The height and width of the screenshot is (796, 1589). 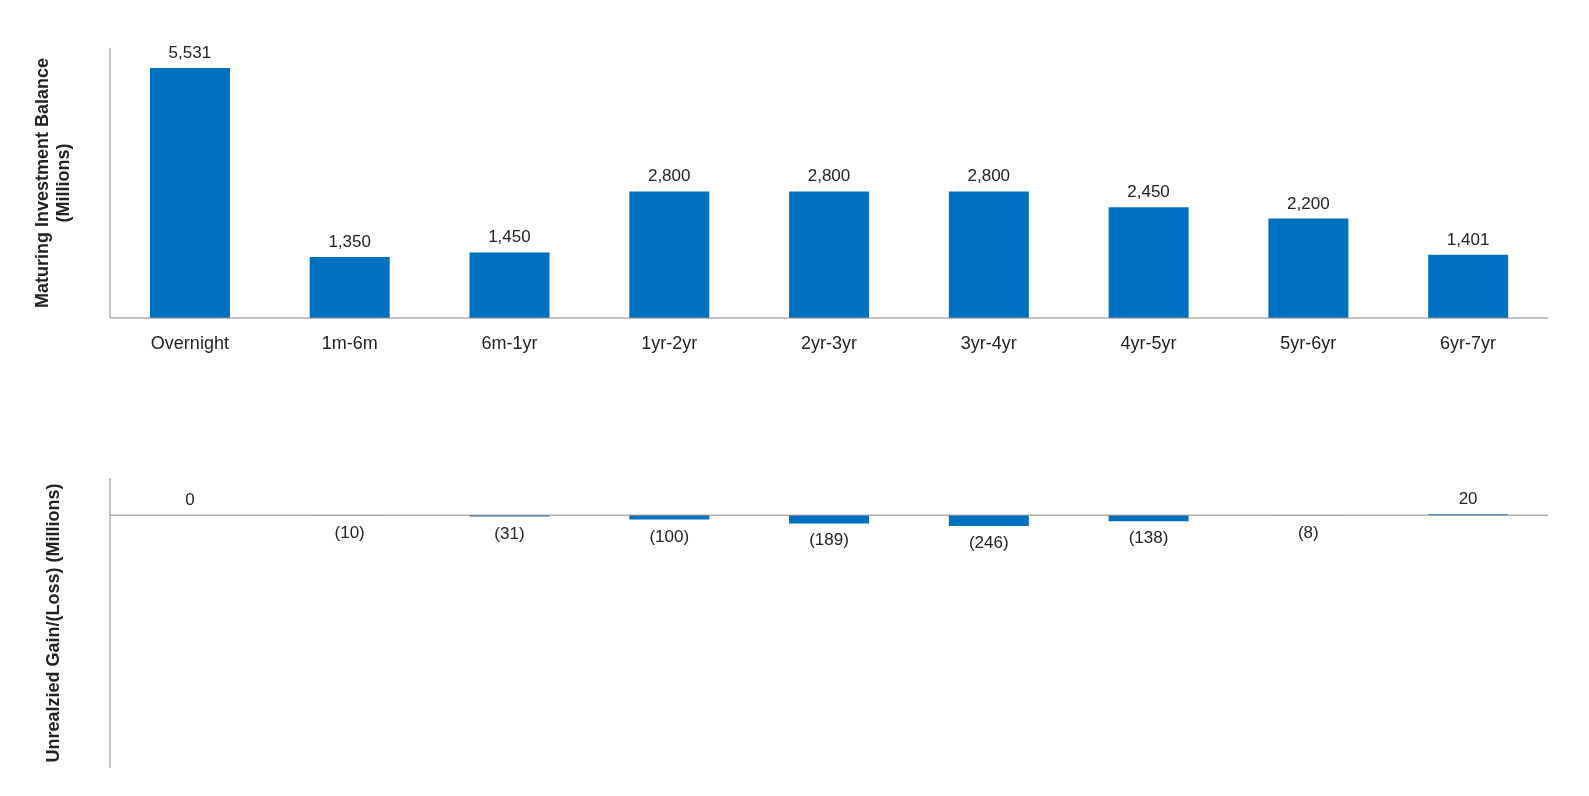 What do you see at coordinates (190, 500) in the screenshot?
I see `data-label: 0` at bounding box center [190, 500].